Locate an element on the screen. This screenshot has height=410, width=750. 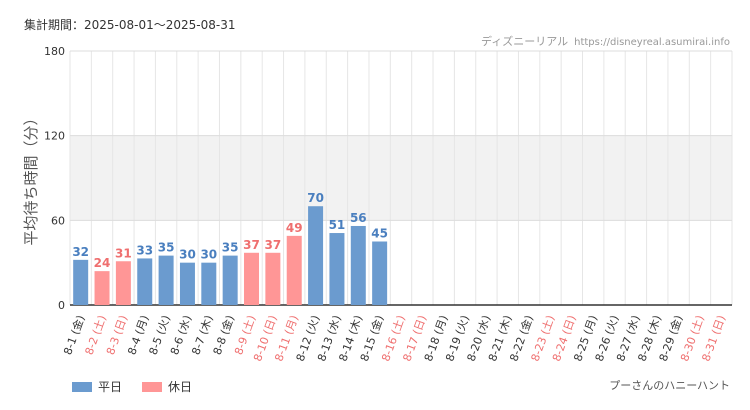
site-url: https://disneyreal.asumirai.info is located at coordinates (652, 42).